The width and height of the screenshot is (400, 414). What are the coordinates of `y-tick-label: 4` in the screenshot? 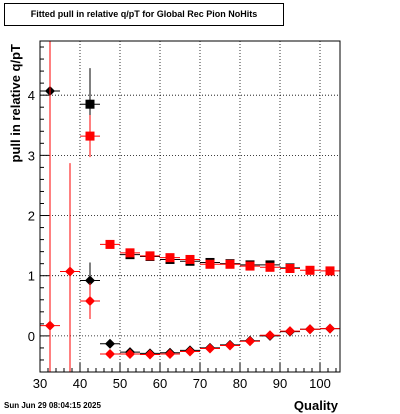 It's located at (31, 95).